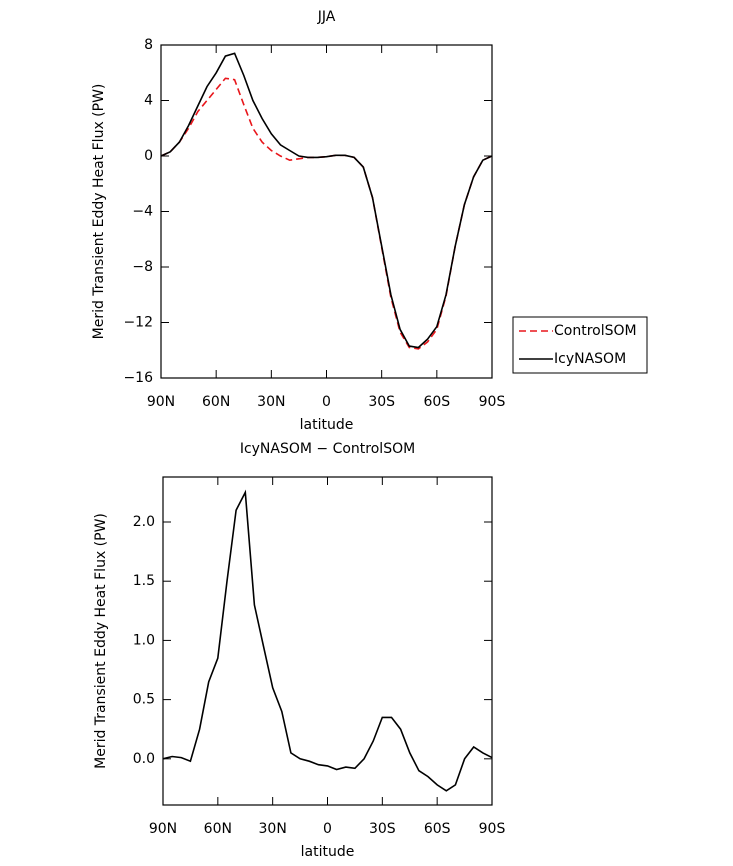 This screenshot has height=866, width=733. Describe the element at coordinates (580, 345) in the screenshot. I see `legend-box` at that location.